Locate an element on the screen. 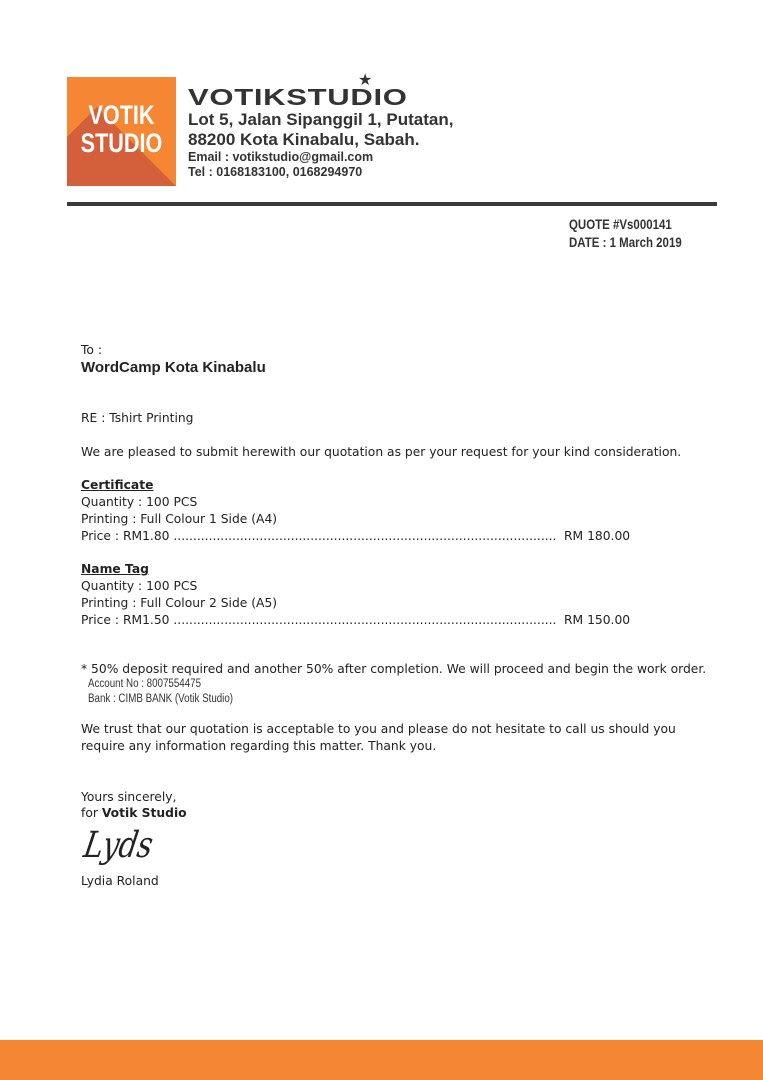  footer-band is located at coordinates (381, 1060).